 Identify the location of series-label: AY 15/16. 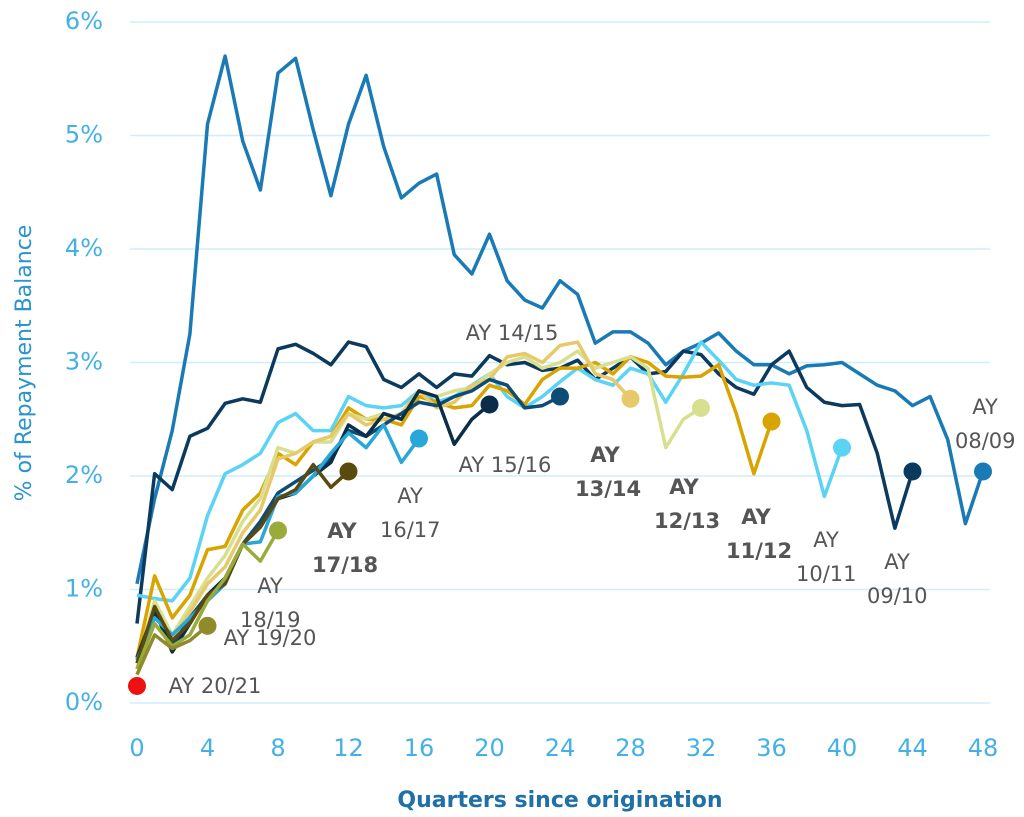
(505, 465).